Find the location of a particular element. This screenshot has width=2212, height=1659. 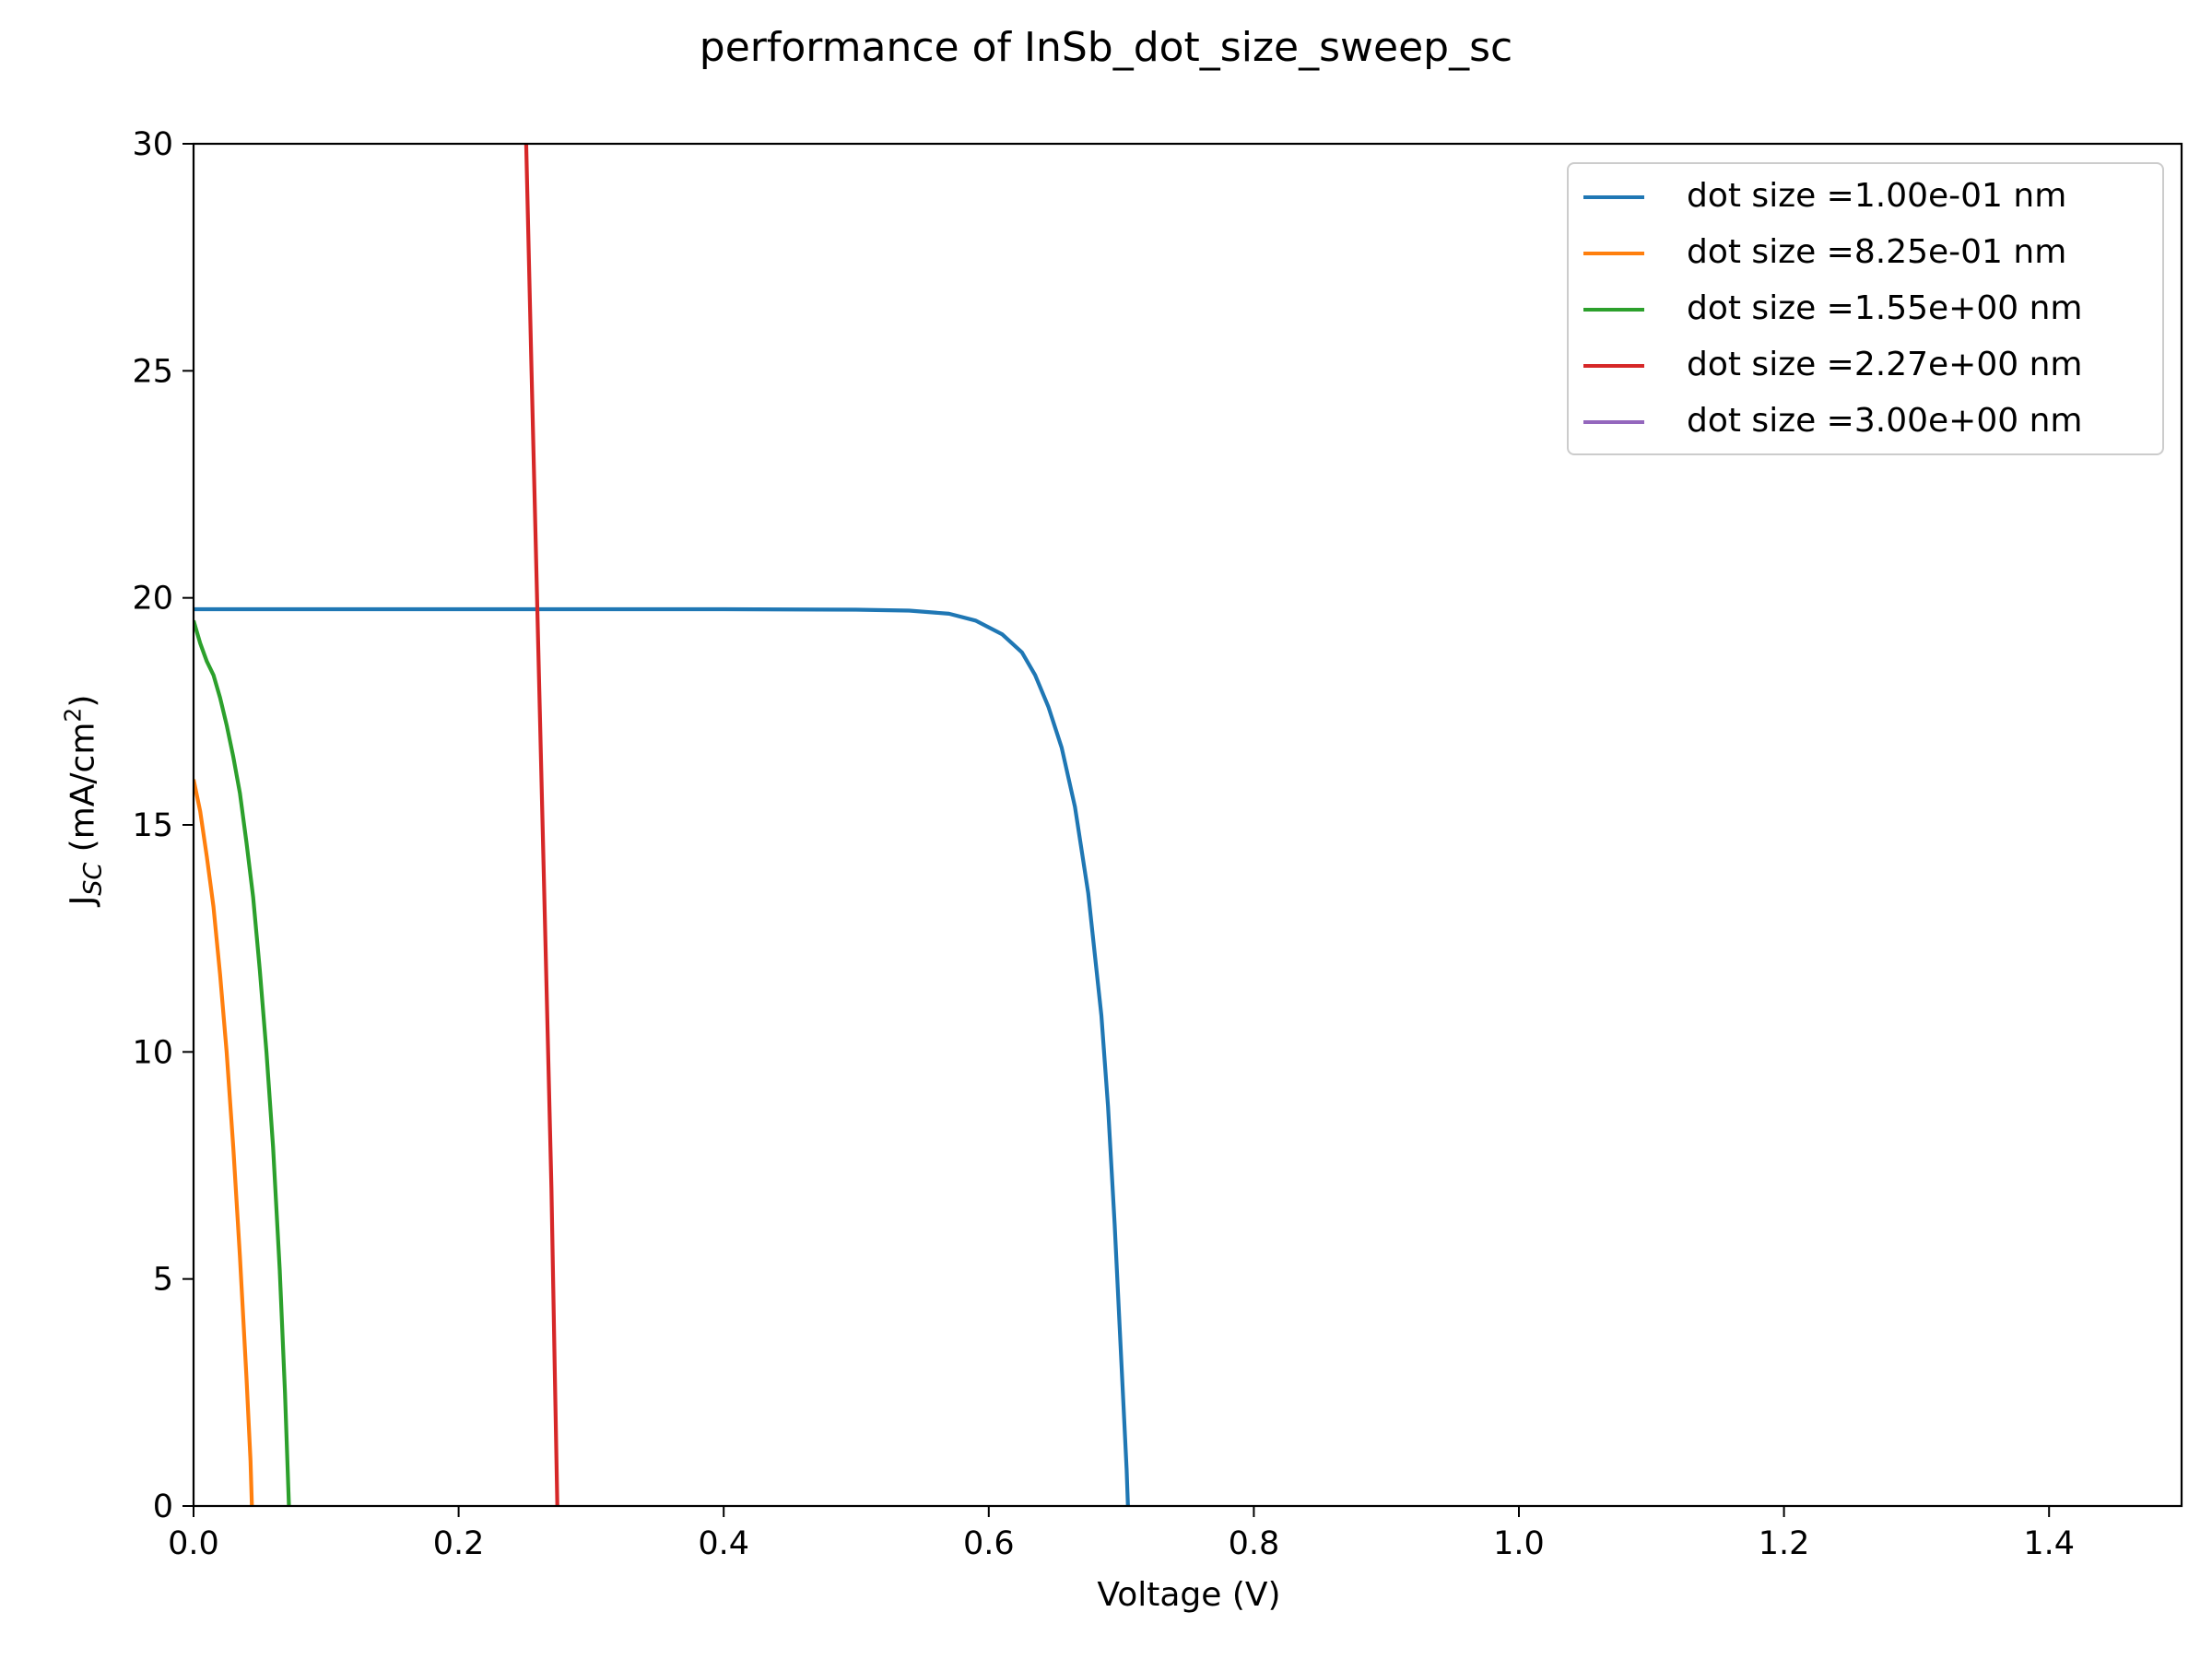

y-tick-label: 5 is located at coordinates (163, 1280).